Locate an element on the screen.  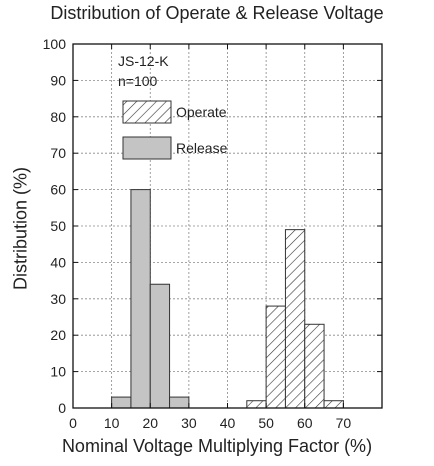
legend-label-release: Release is located at coordinates (202, 148).